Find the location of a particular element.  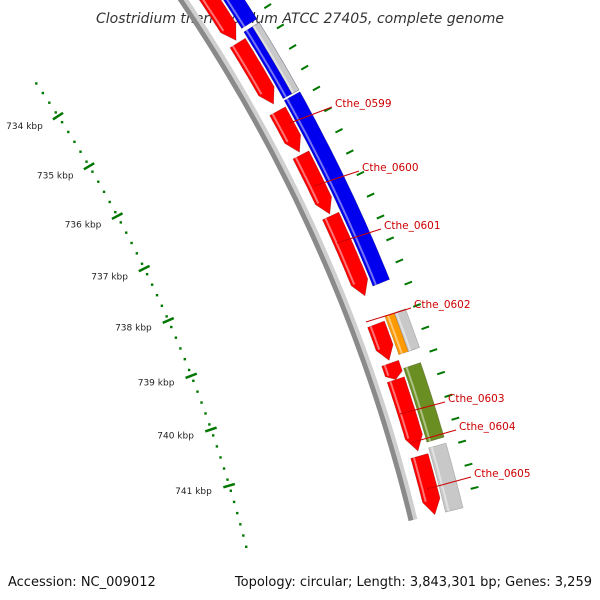

gene-label-cthe_0602: Cthe_0602 is located at coordinates (418, 311).